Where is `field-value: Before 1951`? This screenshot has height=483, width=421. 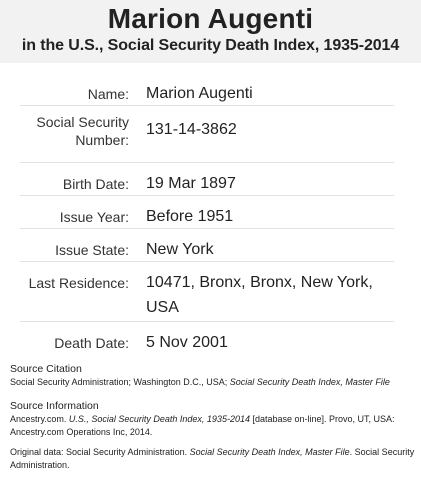 field-value: Before 1951 is located at coordinates (190, 216).